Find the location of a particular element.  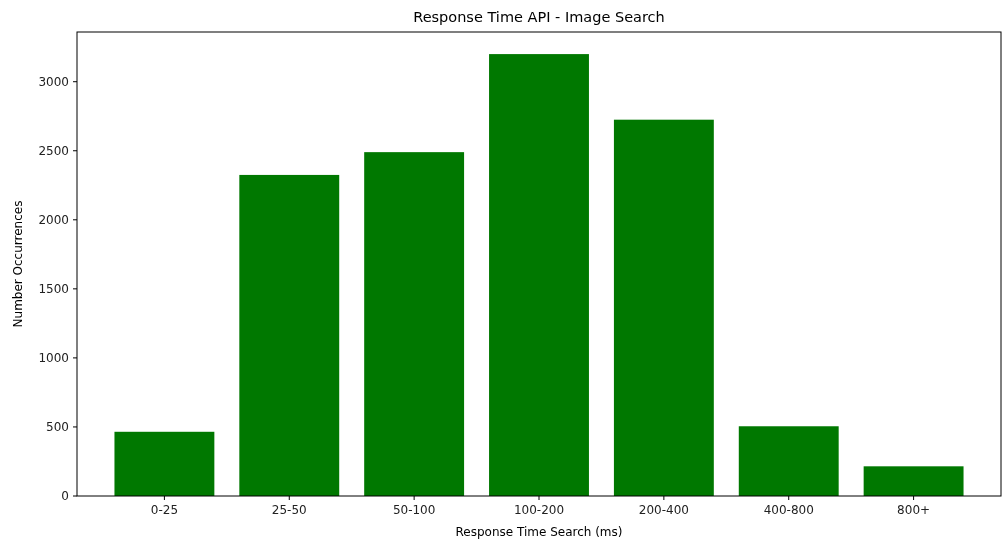

y-tick-label: 1000 is located at coordinates (53, 358).